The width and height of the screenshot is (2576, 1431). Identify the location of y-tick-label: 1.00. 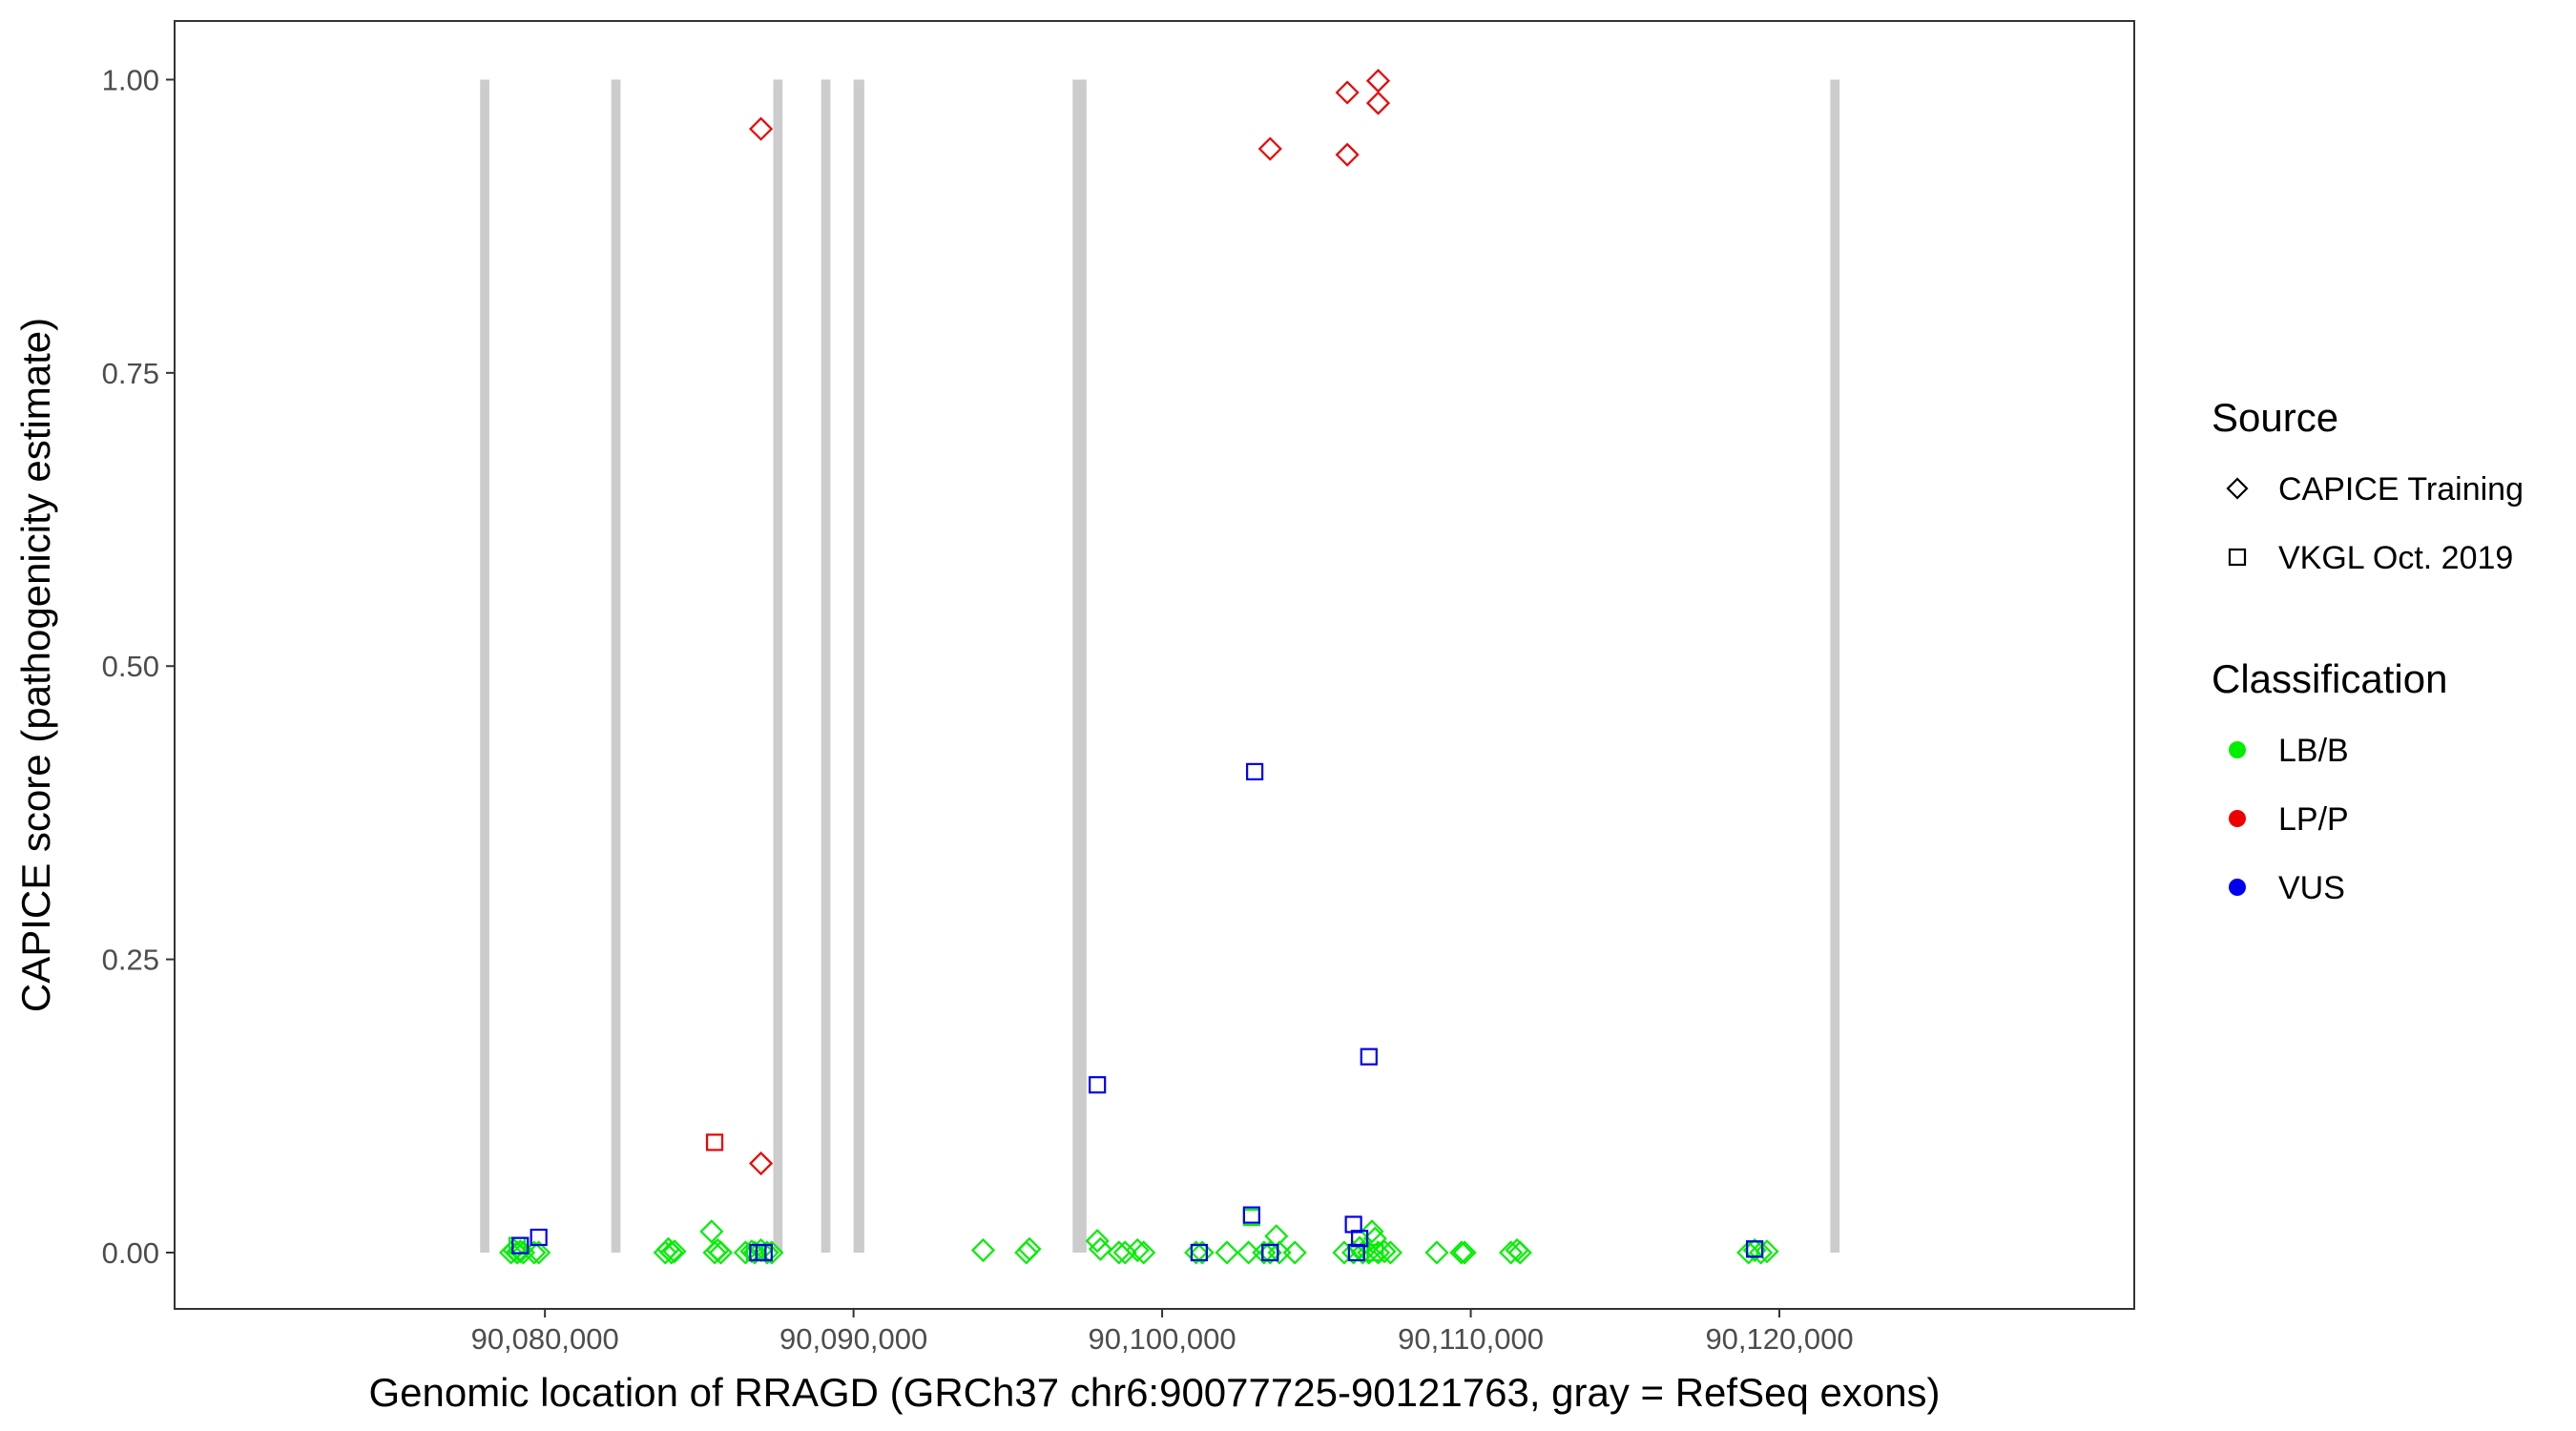
(130, 79).